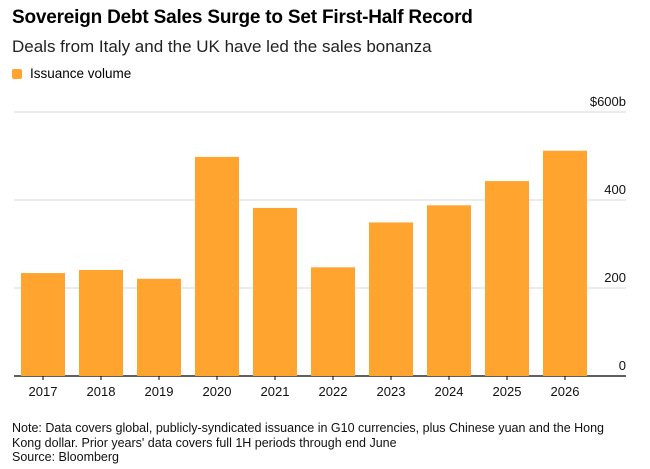  I want to click on x-tick-label: 2019, so click(159, 391).